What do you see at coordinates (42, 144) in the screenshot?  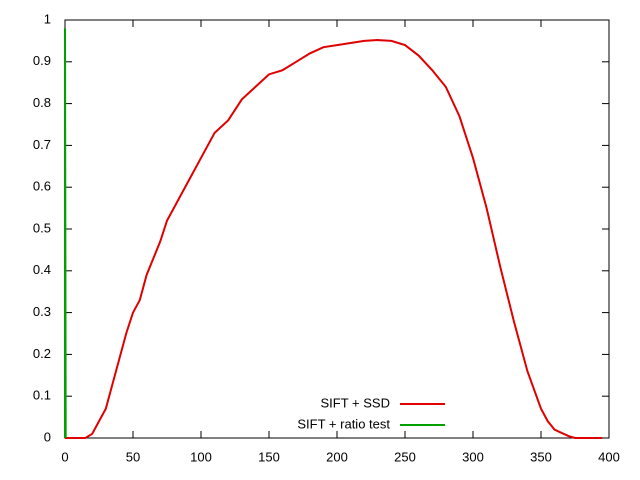 I see `y-tick-label: 0.7` at bounding box center [42, 144].